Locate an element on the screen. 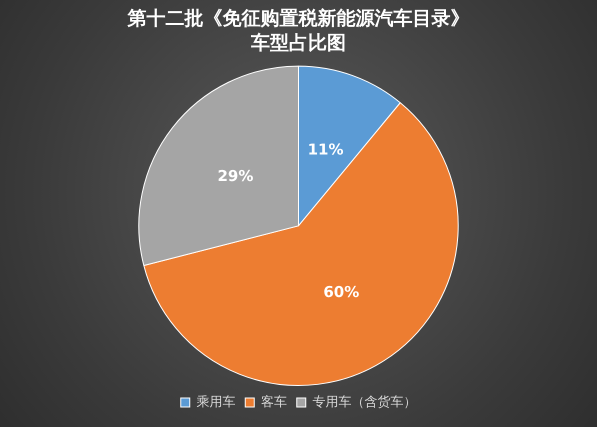  legend-label: 客车 is located at coordinates (273, 402).